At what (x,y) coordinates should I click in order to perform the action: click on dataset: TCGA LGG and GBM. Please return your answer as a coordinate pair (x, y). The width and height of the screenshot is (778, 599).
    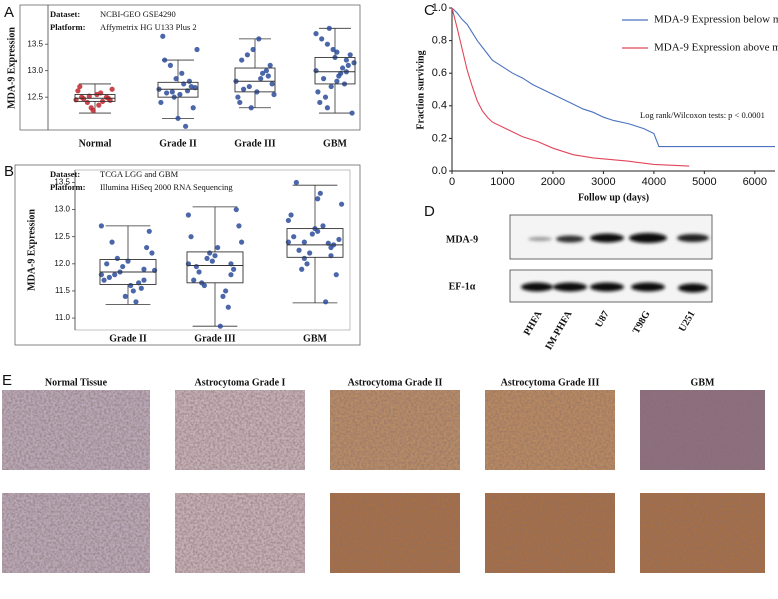
    Looking at the image, I should click on (139, 174).